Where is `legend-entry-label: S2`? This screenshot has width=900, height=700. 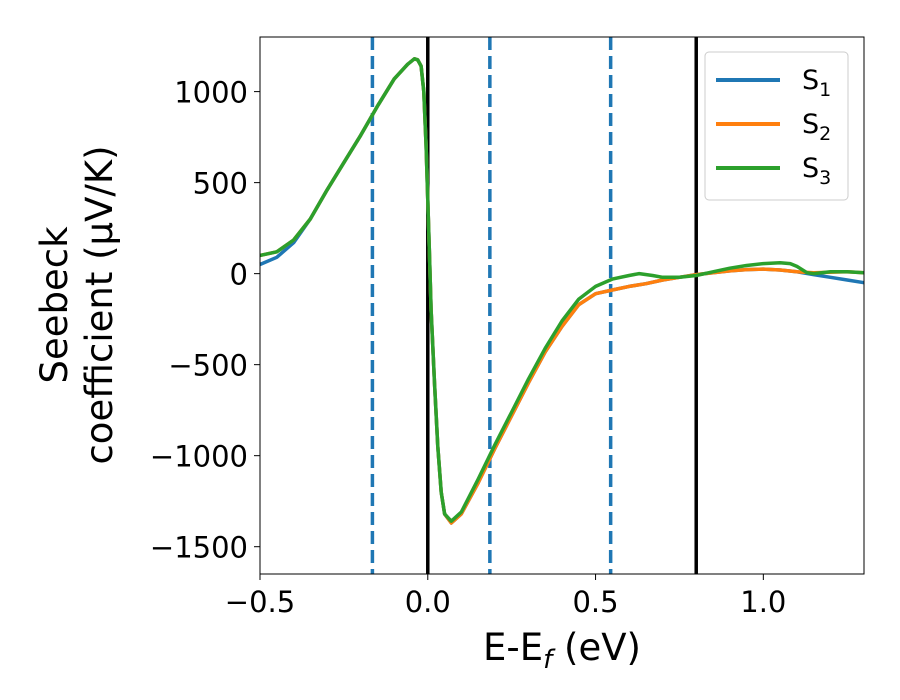
legend-entry-label: S2 is located at coordinates (816, 127).